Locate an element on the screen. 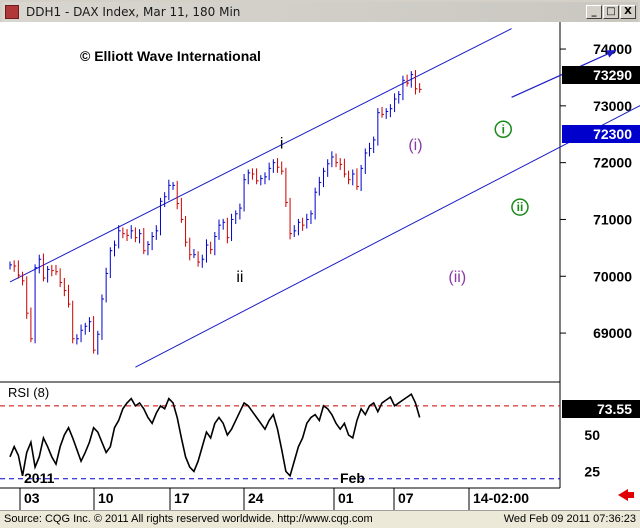 This screenshot has height=528, width=640. price-axis-panel is located at coordinates (600, 255).